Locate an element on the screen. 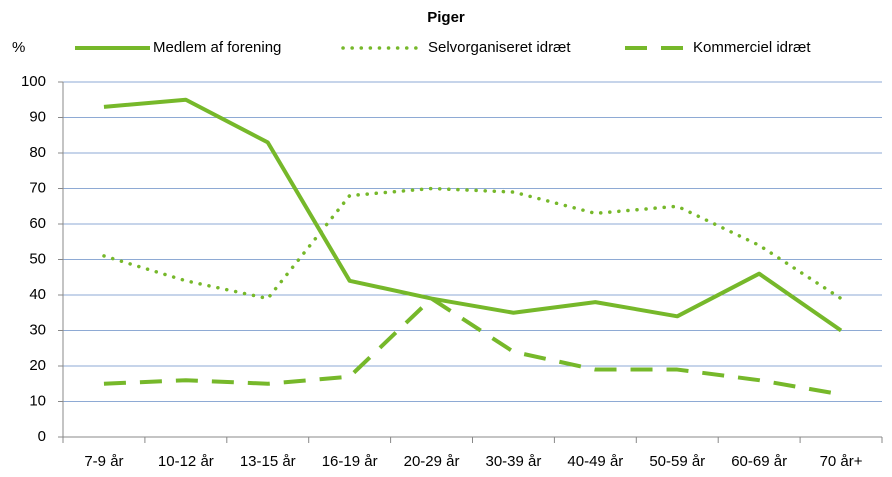 The width and height of the screenshot is (892, 477). x-tick-label: 60-69 år is located at coordinates (759, 461).